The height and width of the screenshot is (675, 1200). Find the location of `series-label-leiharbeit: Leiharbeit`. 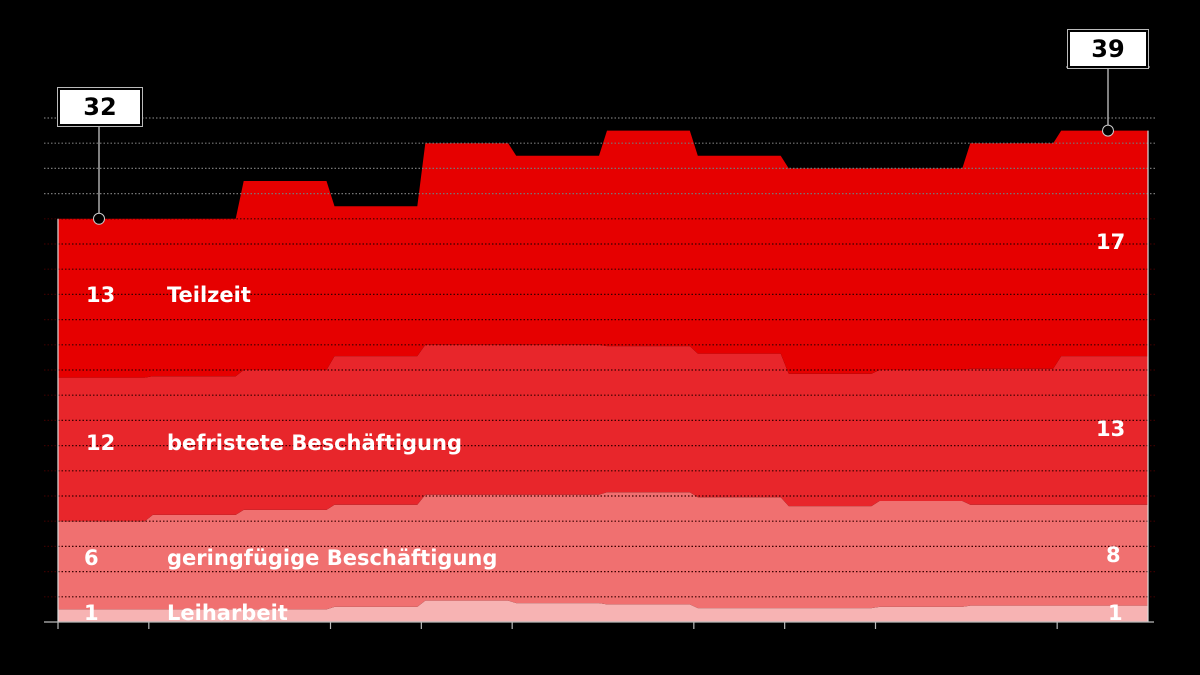

series-label-leiharbeit: Leiharbeit is located at coordinates (227, 613).